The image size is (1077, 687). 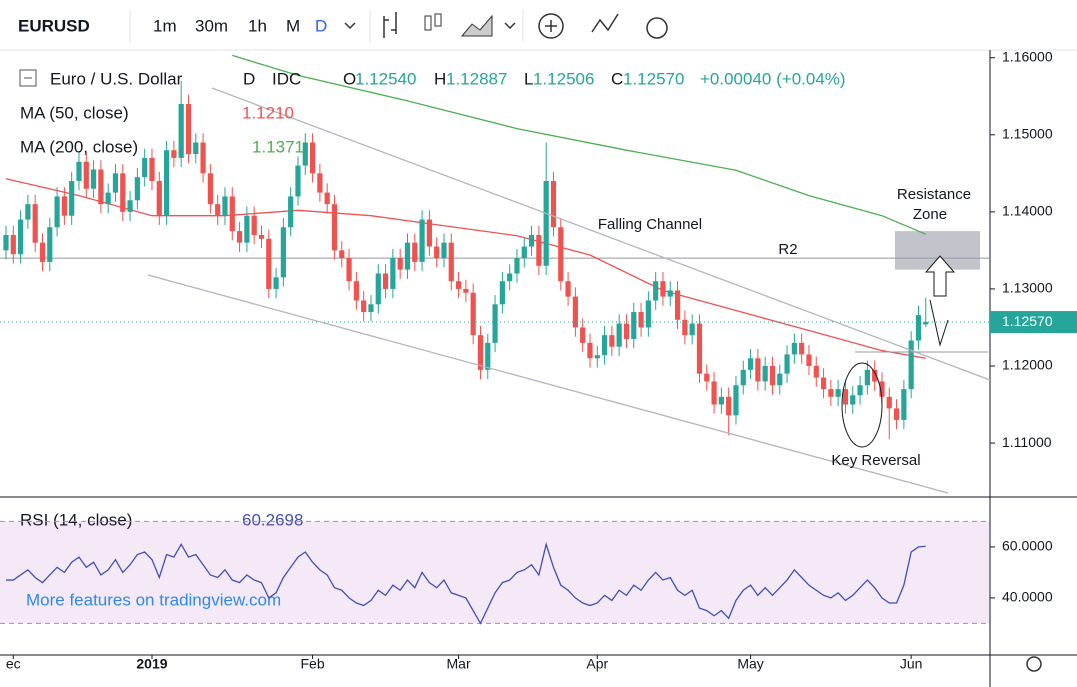 I want to click on symbol: EURUSD, so click(x=54, y=25).